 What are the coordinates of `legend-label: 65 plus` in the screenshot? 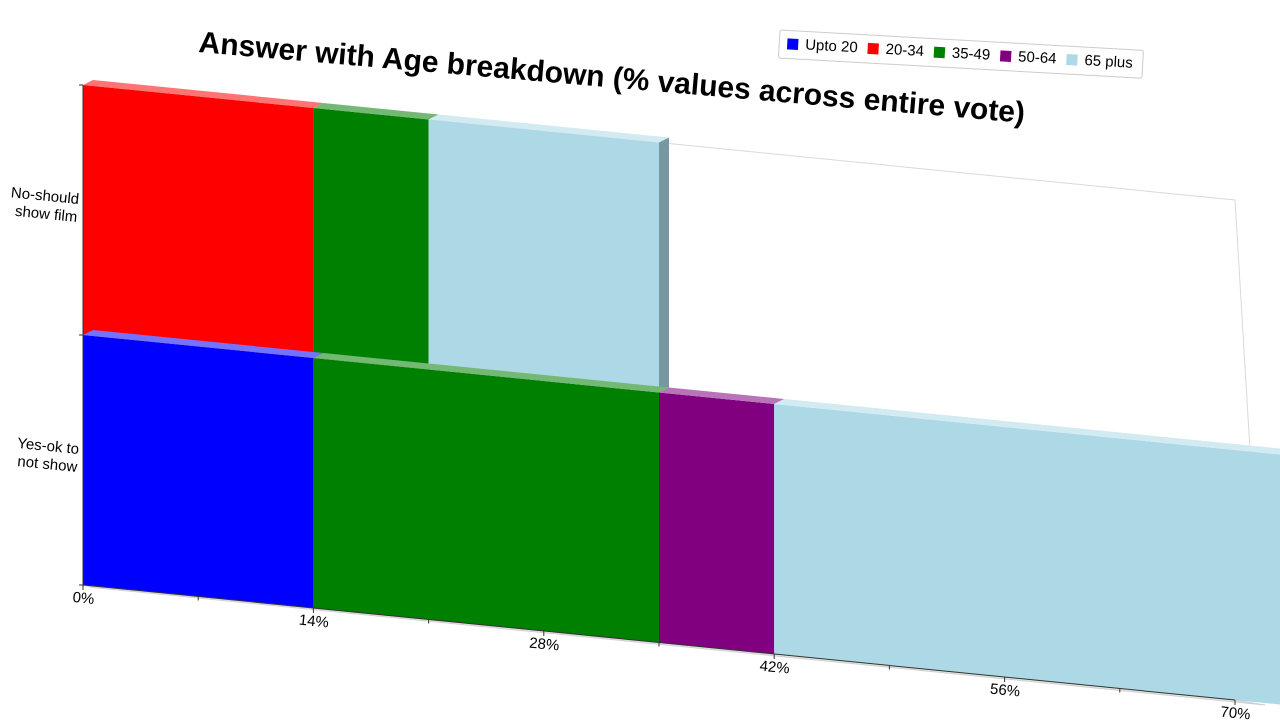 It's located at (1108, 62).